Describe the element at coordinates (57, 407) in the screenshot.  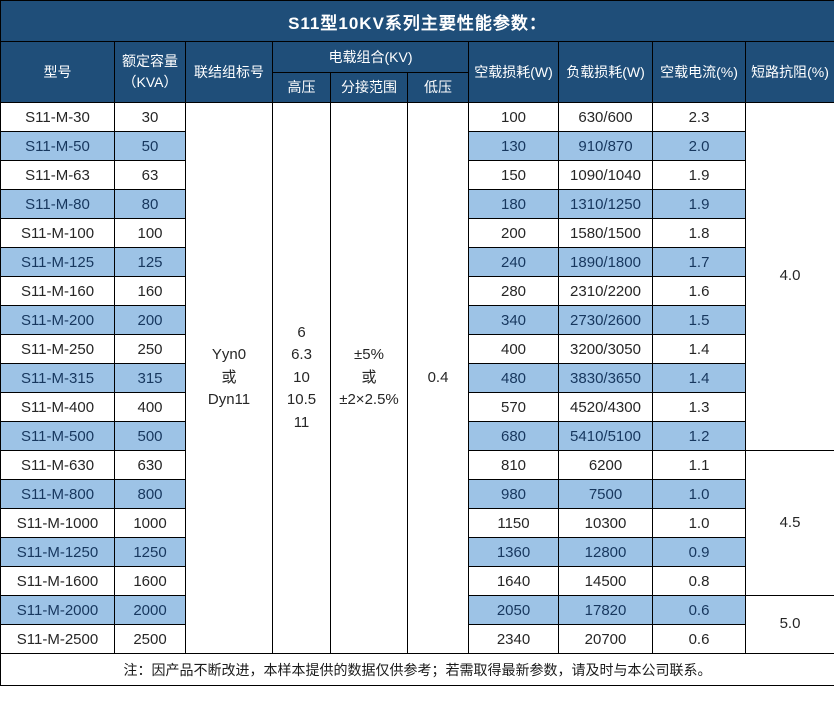
I see `model-cell: S11-M-400` at that location.